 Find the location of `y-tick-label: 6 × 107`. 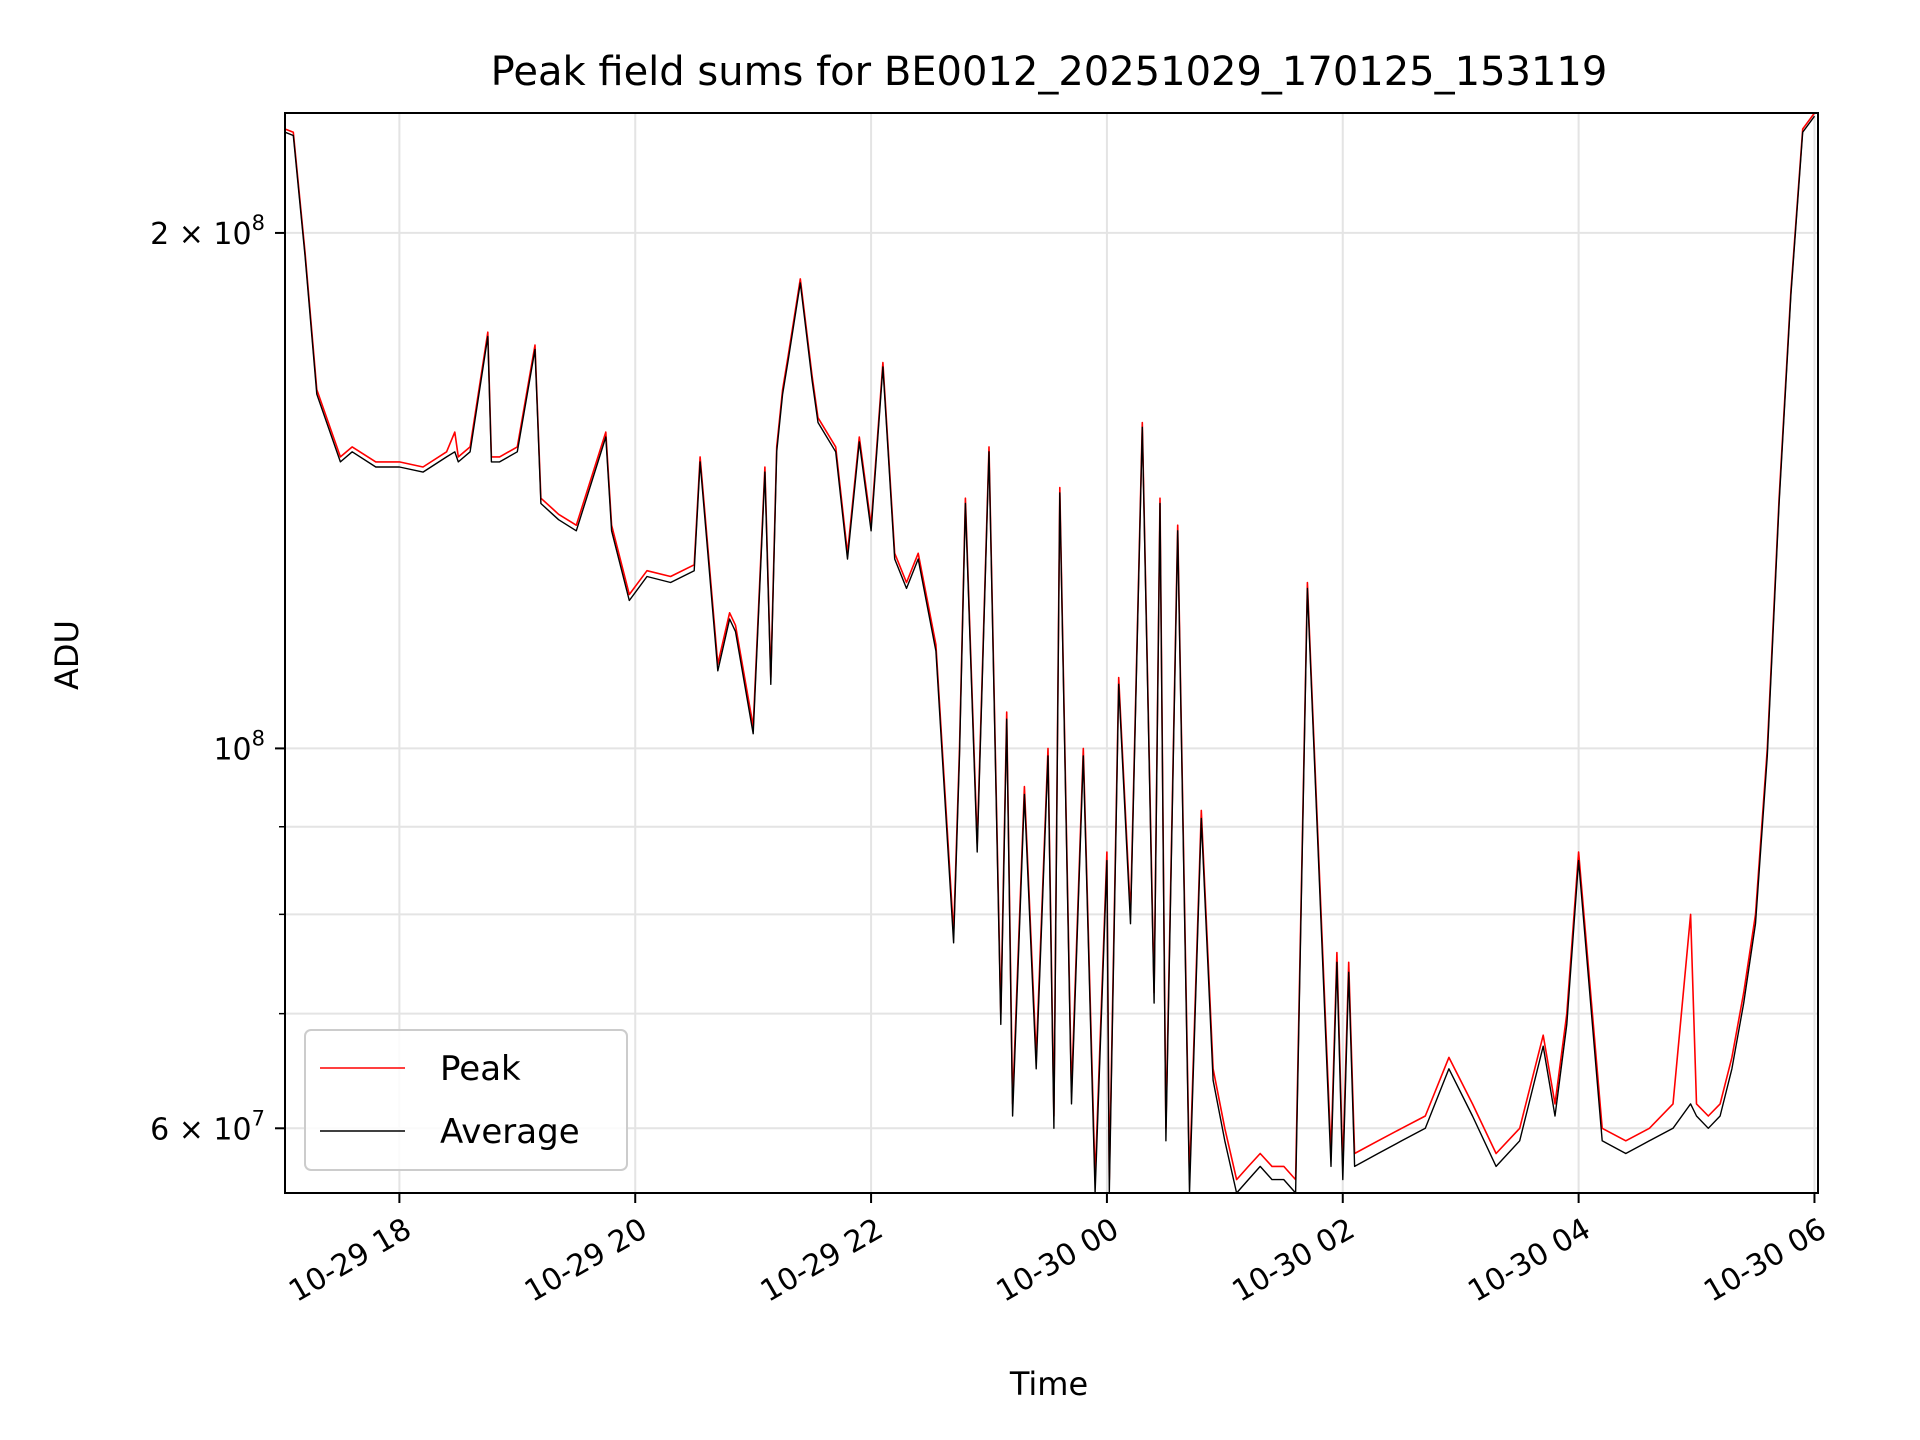

y-tick-label: 6 × 107 is located at coordinates (207, 1126).